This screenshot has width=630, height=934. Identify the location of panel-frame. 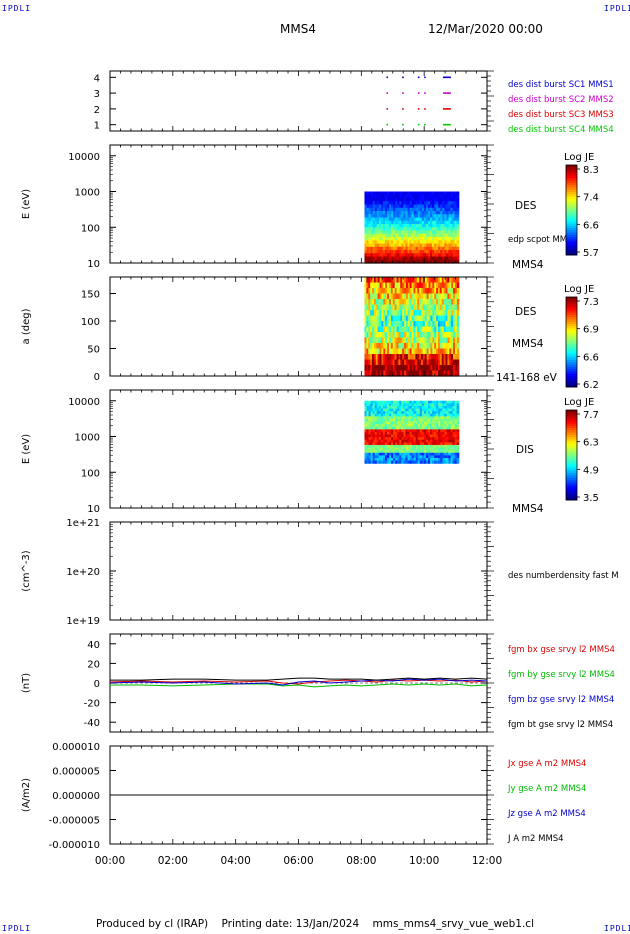
(298, 101).